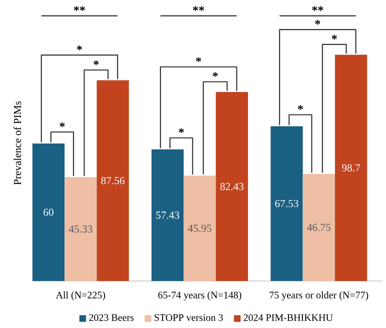 Image resolution: width=386 pixels, height=328 pixels. I want to click on x-tick-label: 65-74 years (N=148), so click(200, 295).